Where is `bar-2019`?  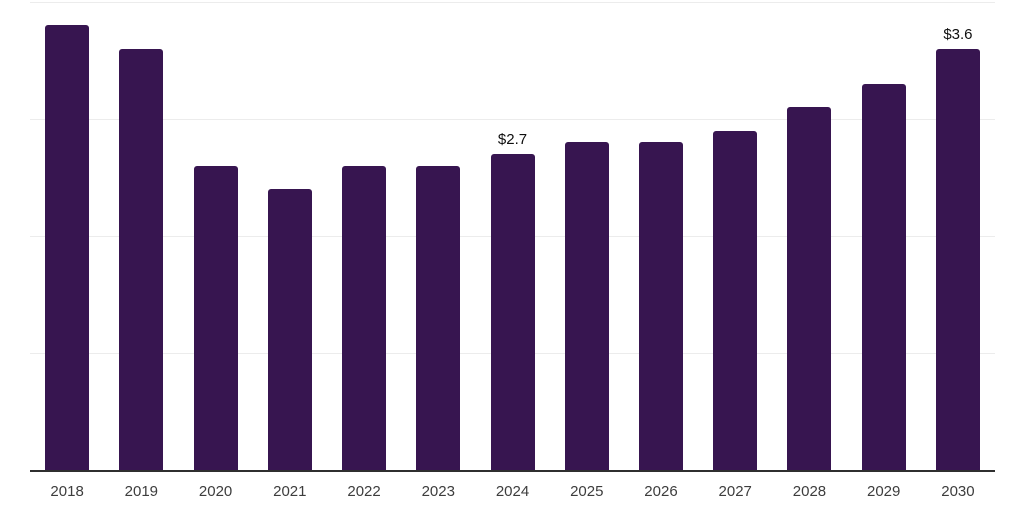 bar-2019 is located at coordinates (141, 259).